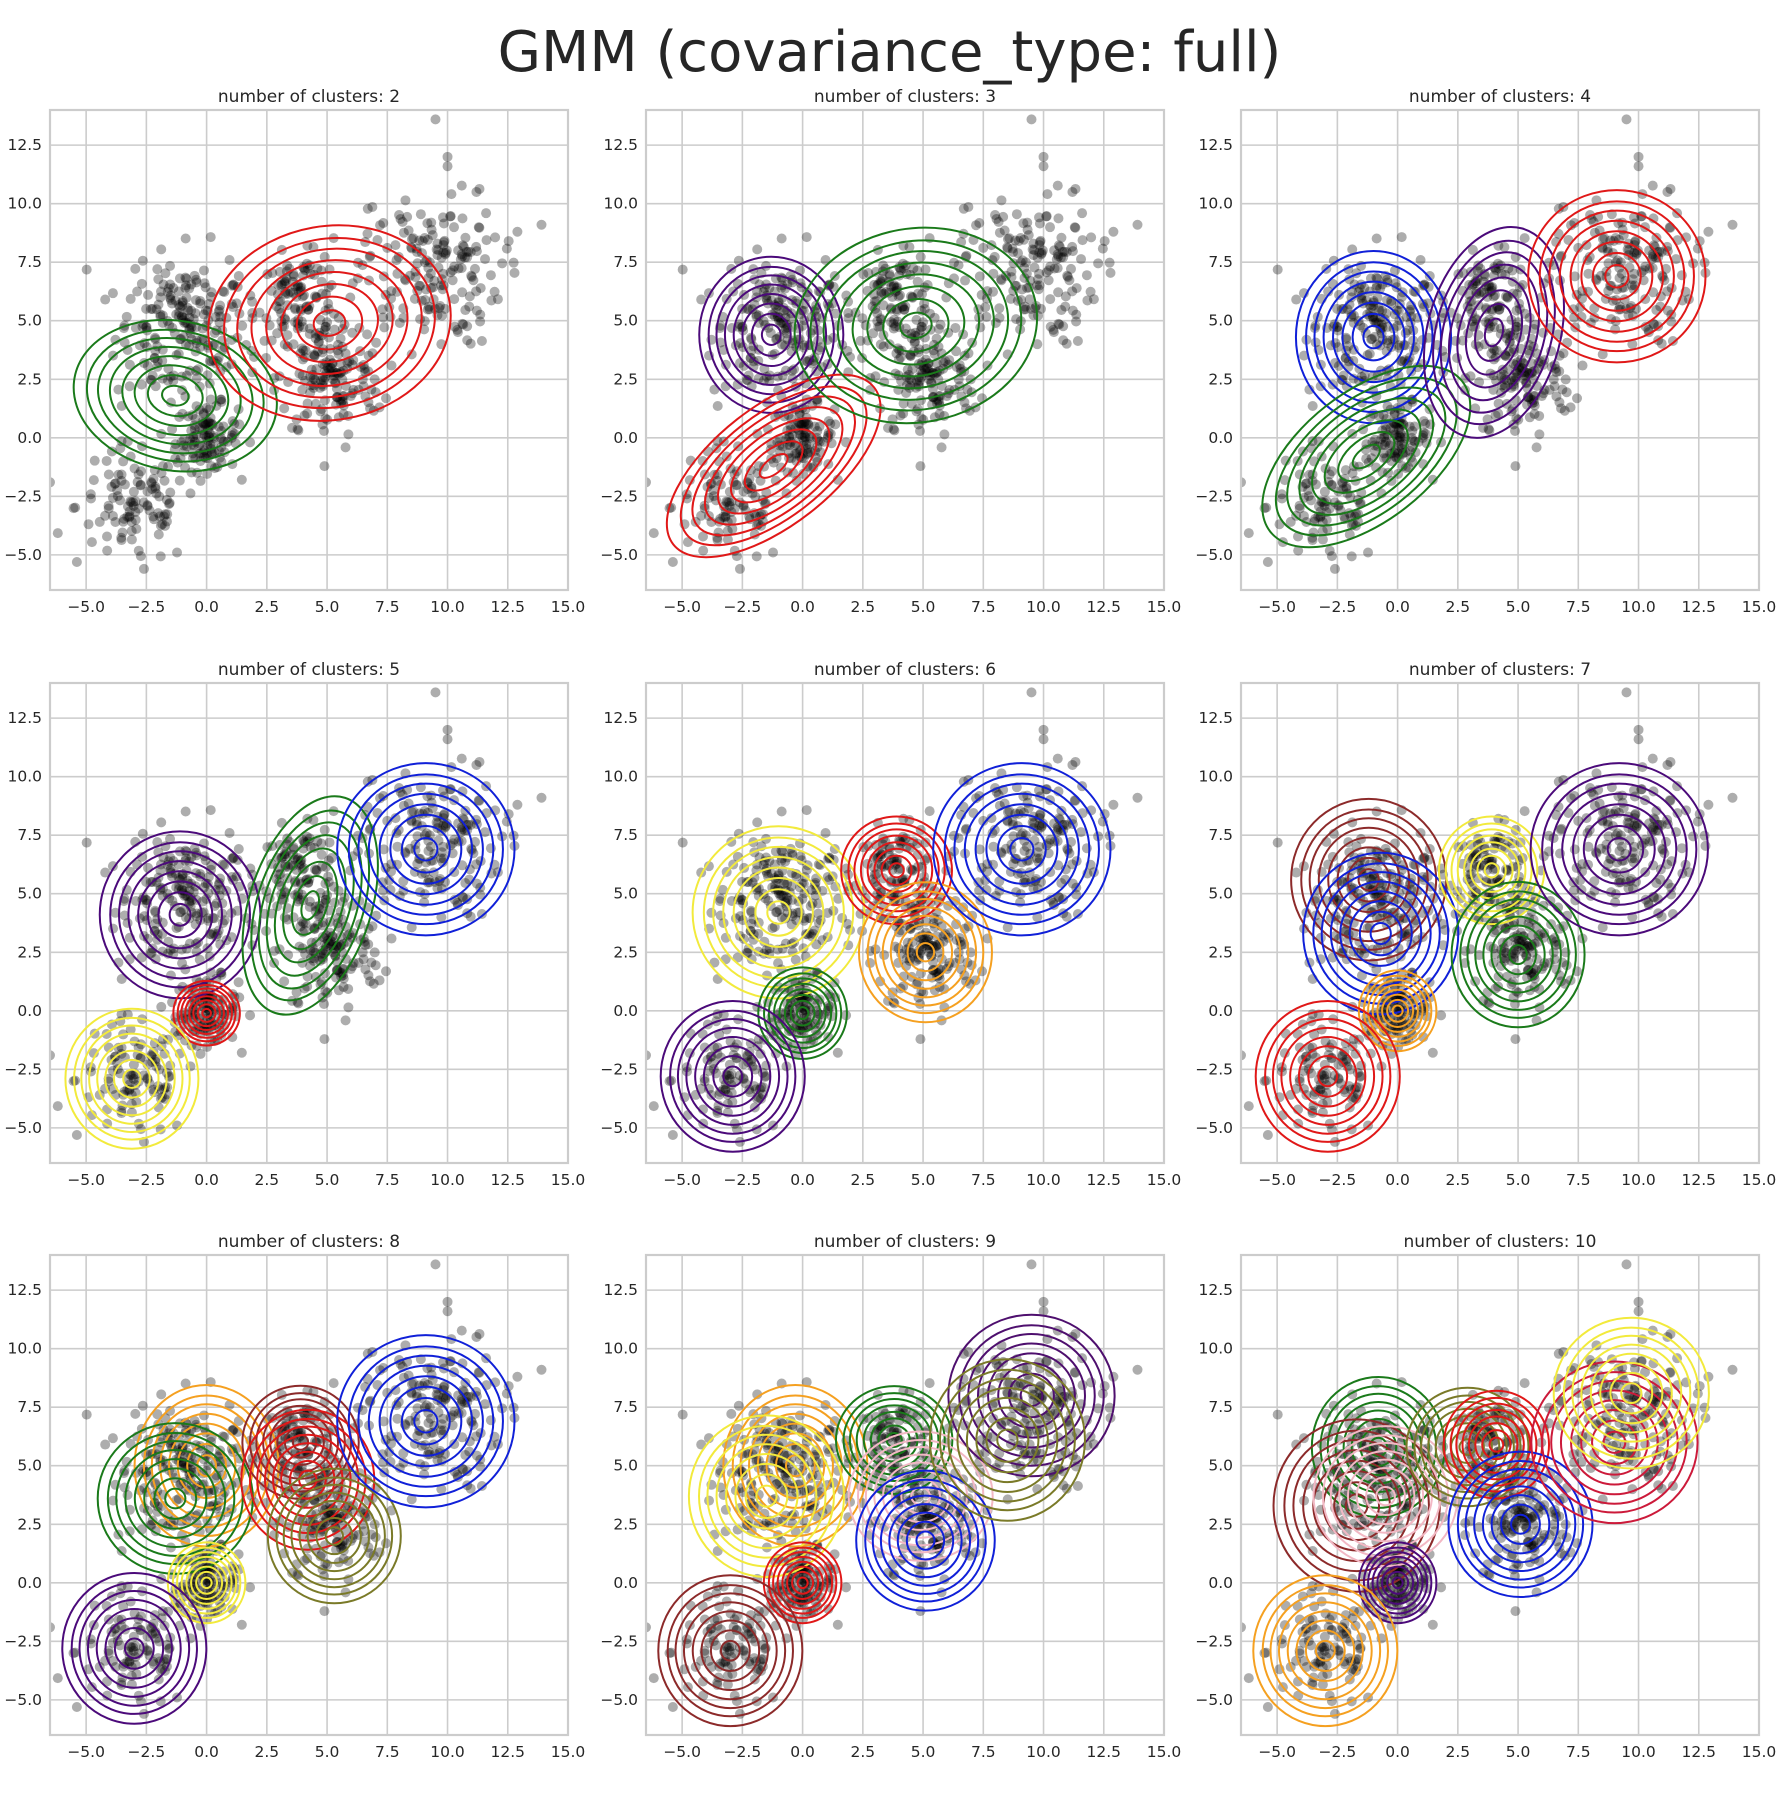  What do you see at coordinates (802, 607) in the screenshot?
I see `x-tick-label: 0.0` at bounding box center [802, 607].